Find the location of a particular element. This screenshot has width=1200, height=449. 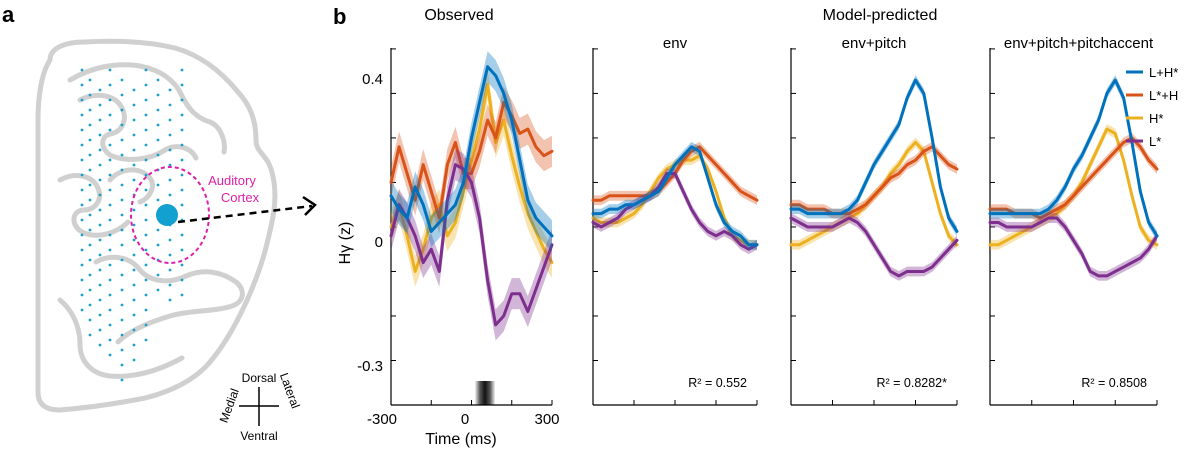

error-band-L+H* is located at coordinates (1073, 158).